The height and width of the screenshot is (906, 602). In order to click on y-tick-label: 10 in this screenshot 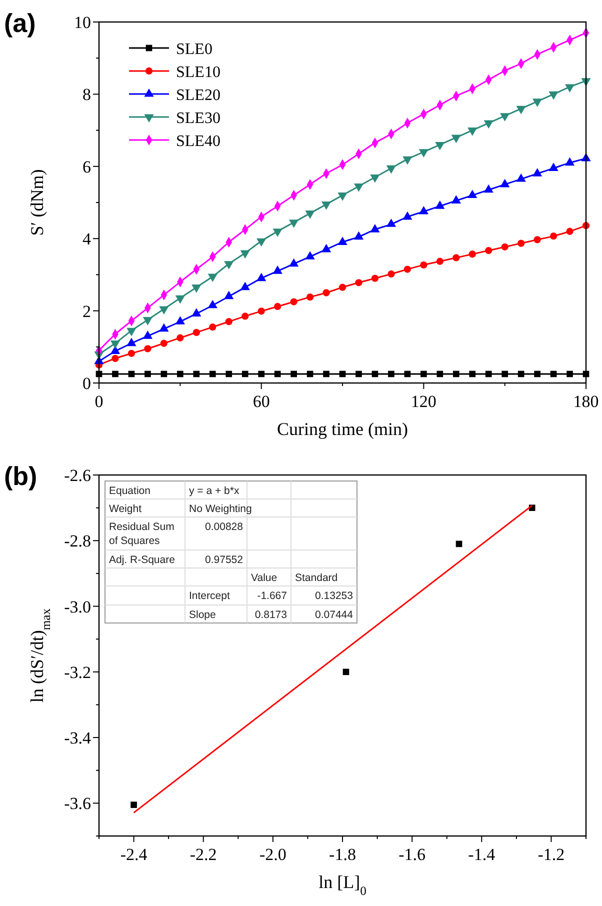, I will do `click(82, 22)`.